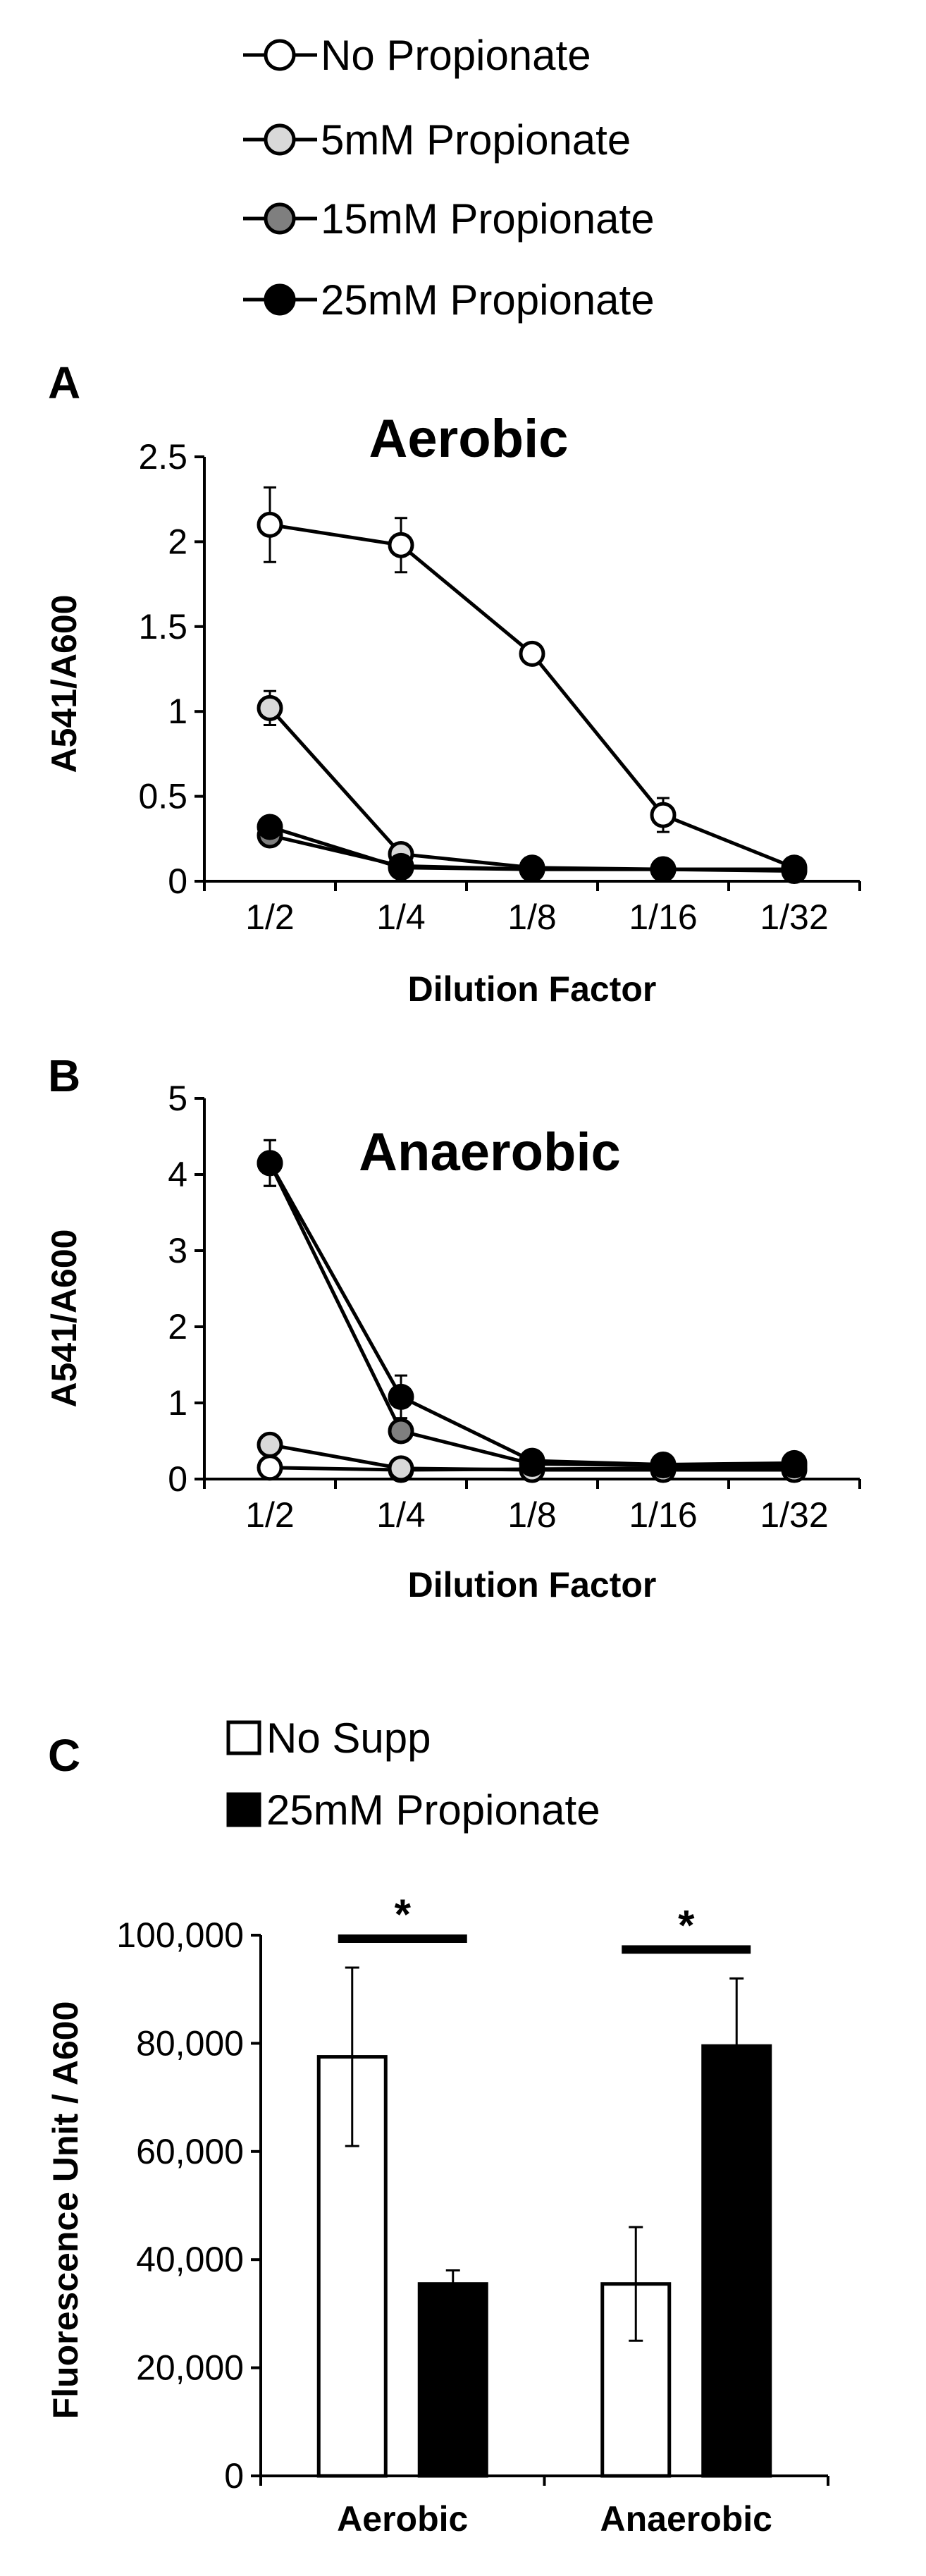 This screenshot has height=2576, width=926. What do you see at coordinates (476, 140) in the screenshot?
I see `legend-label-5mm-propionate: 5mM Propionate` at bounding box center [476, 140].